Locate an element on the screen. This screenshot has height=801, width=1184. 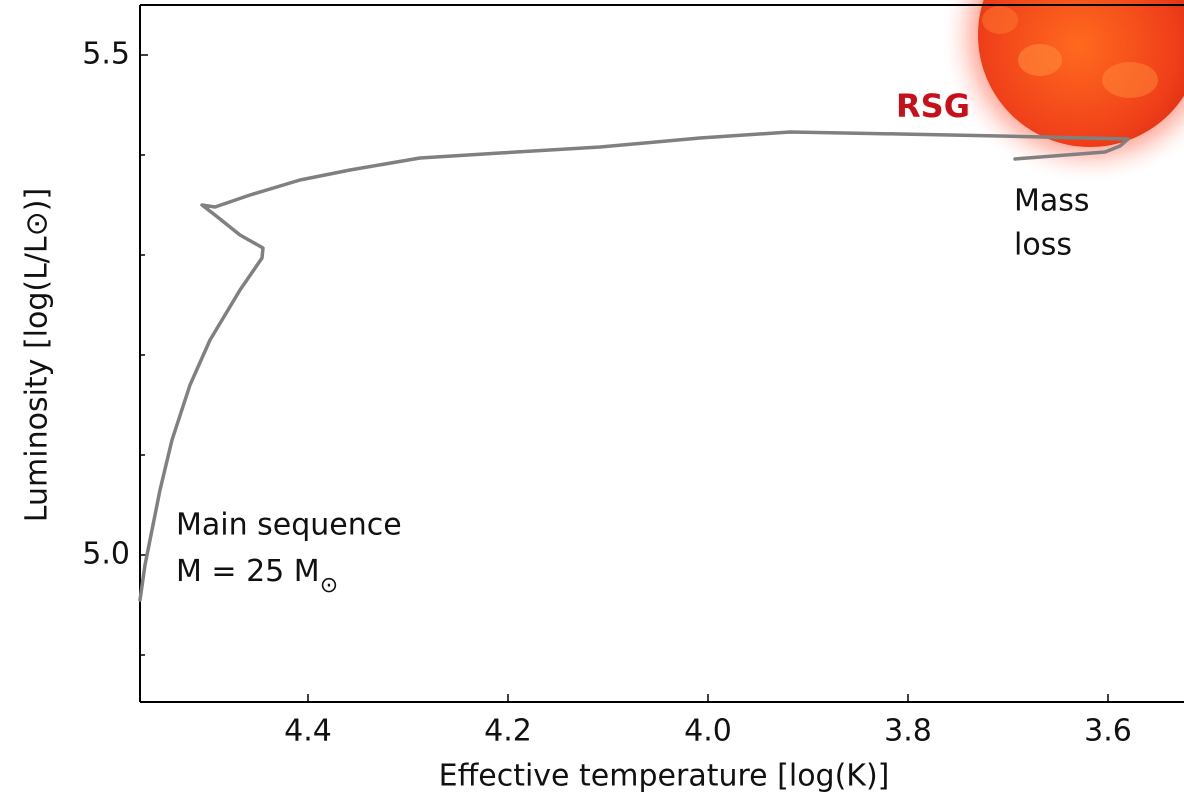
star-illustration is located at coordinates (1062, 92).